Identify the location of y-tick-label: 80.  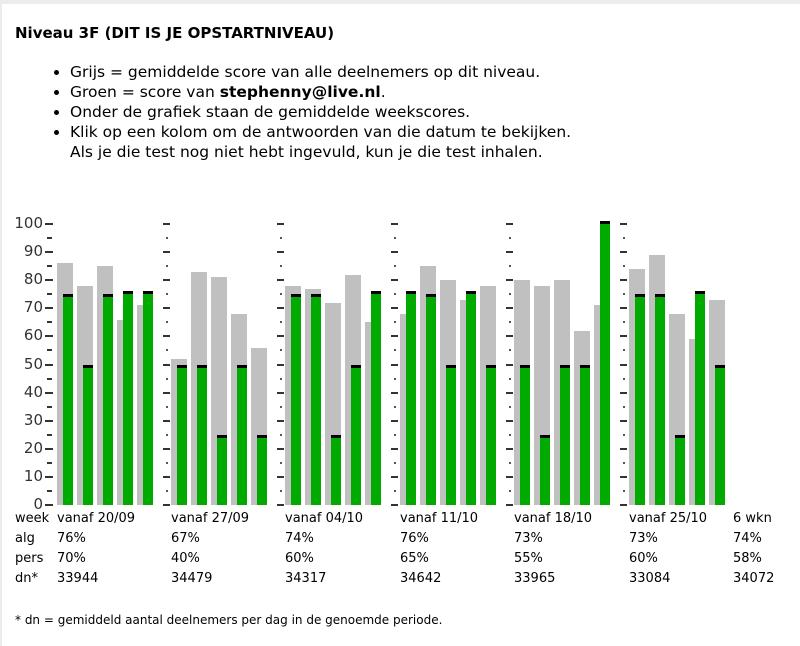
(33, 279).